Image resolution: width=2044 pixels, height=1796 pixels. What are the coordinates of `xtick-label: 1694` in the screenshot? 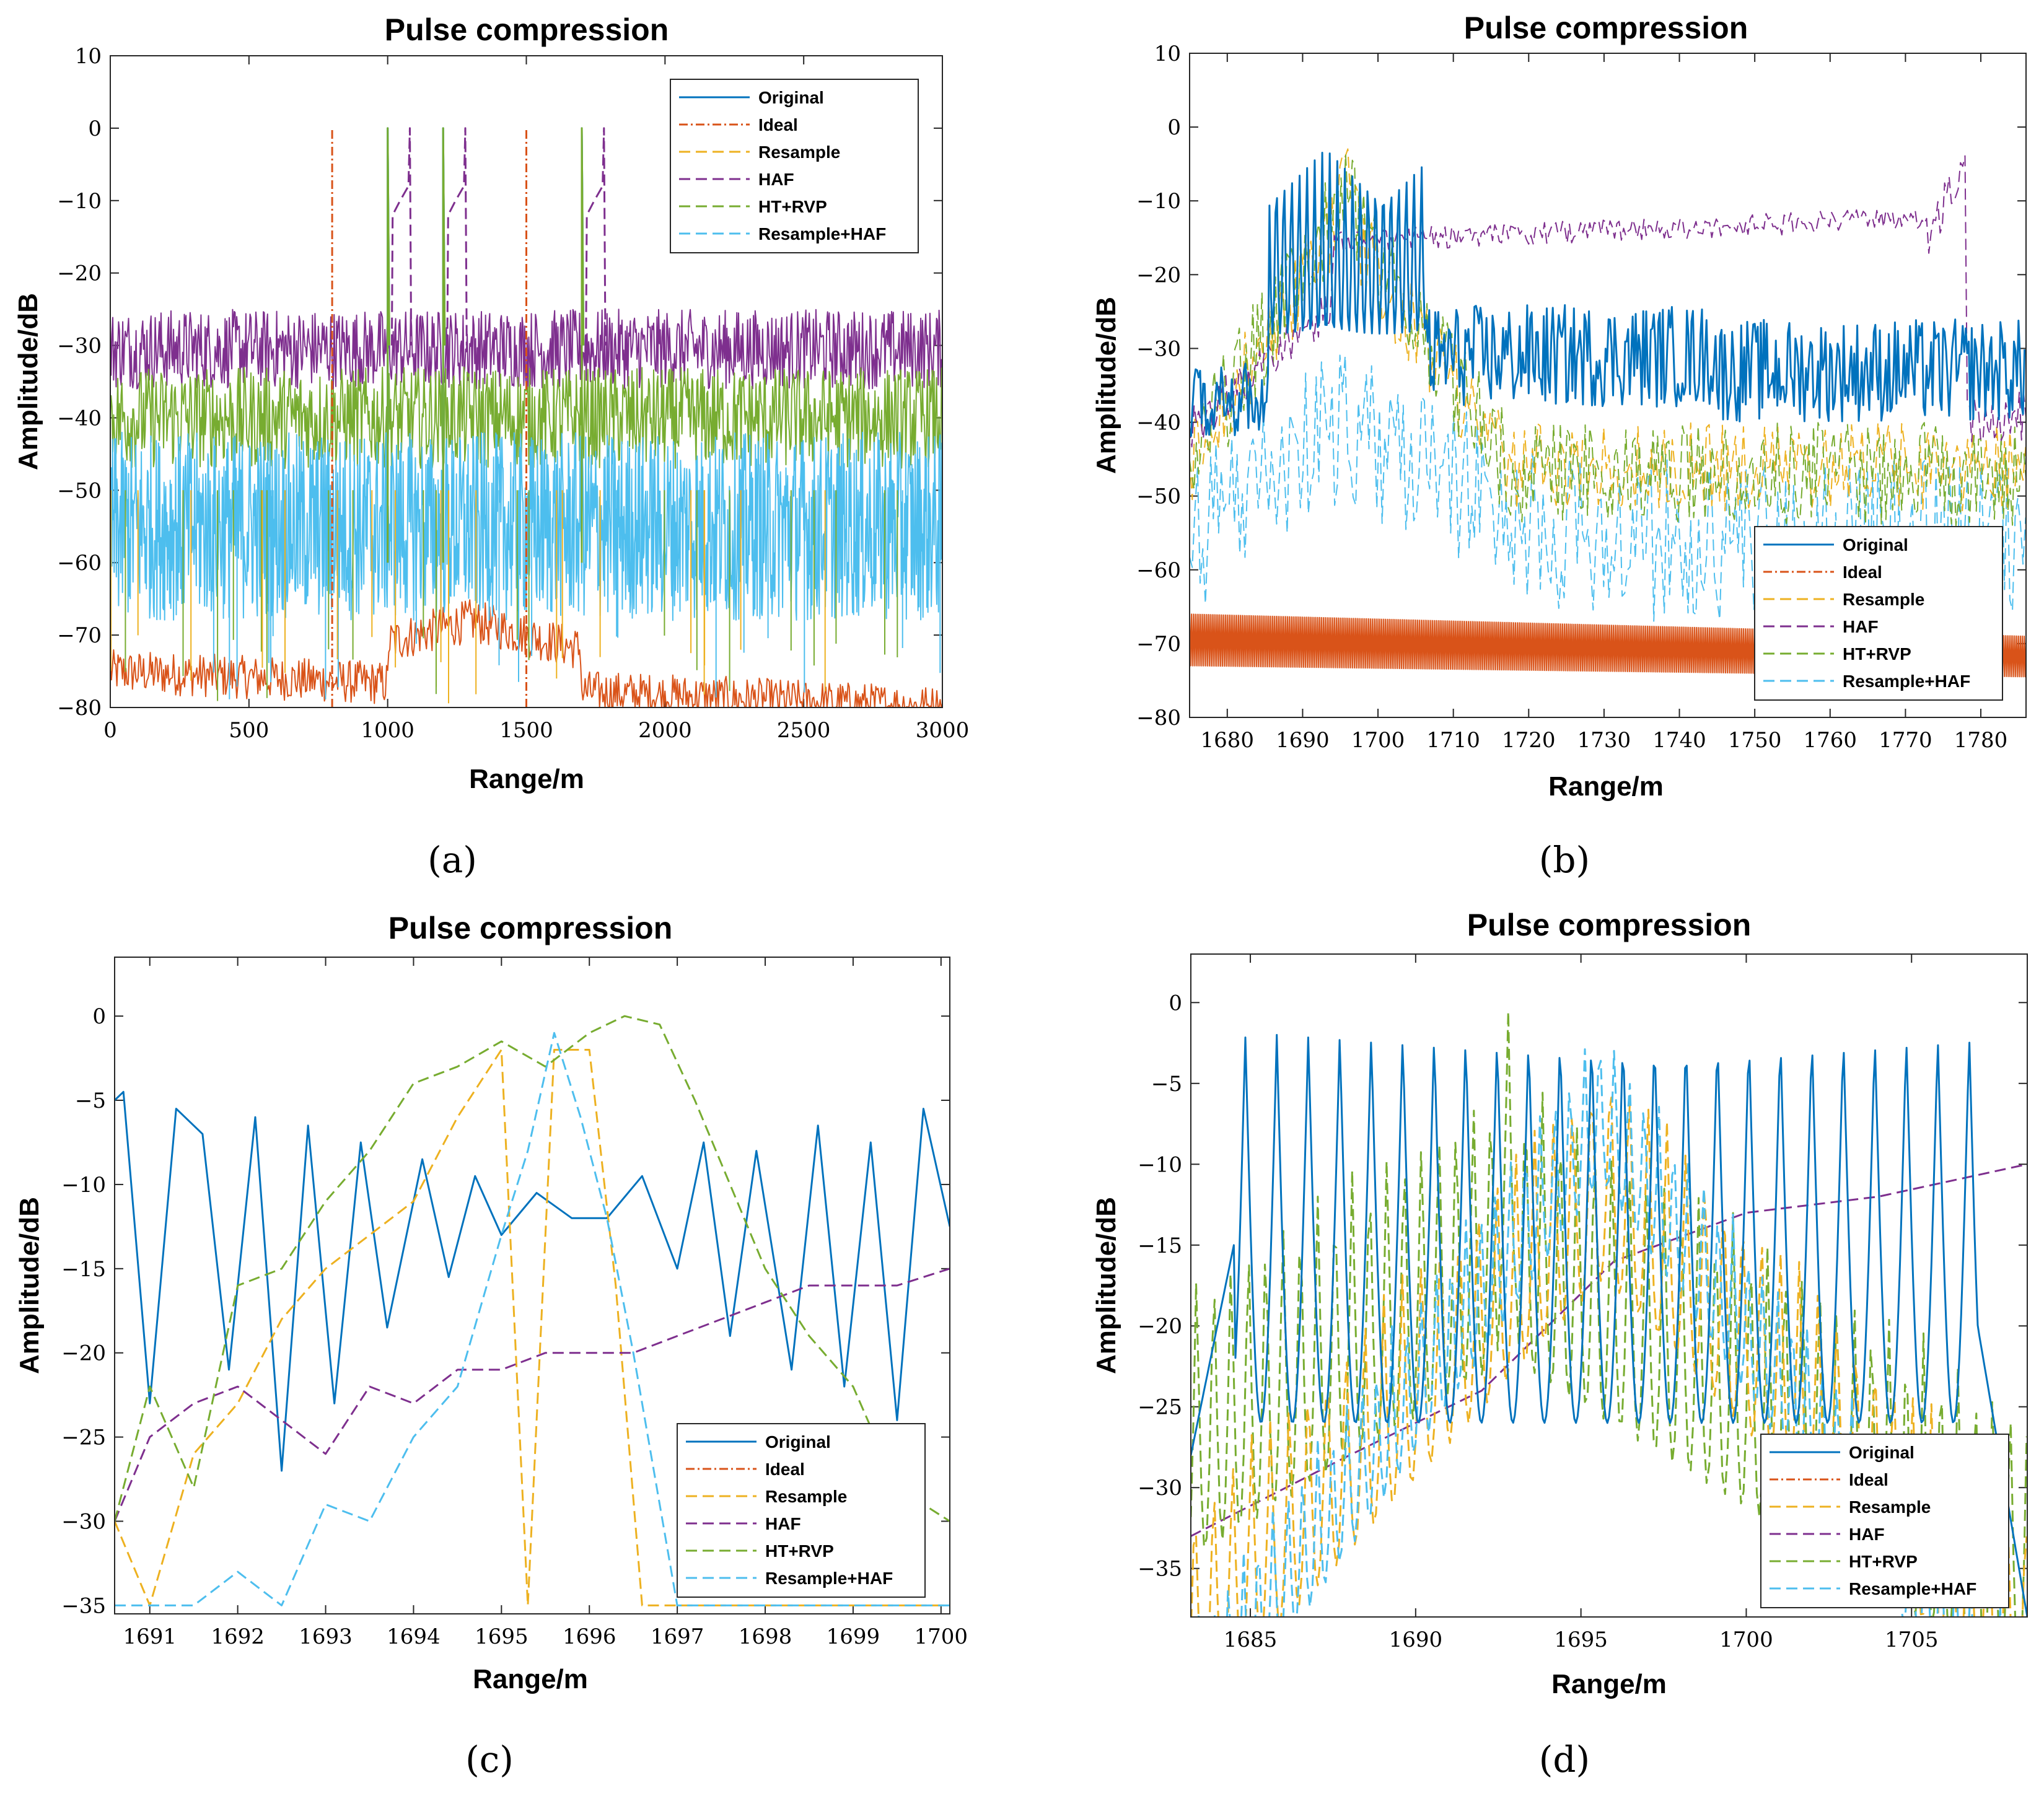 It's located at (414, 1636).